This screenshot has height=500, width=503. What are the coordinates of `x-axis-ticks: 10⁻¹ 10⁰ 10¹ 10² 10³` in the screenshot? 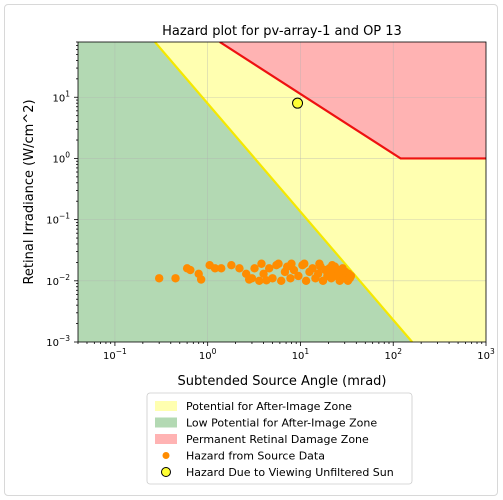 It's located at (286, 352).